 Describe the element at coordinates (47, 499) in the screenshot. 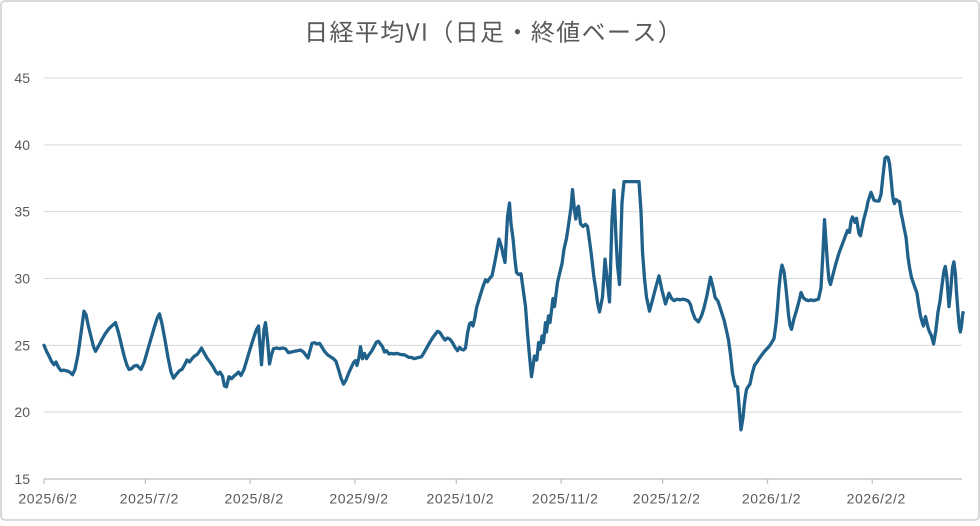

I see `svg-text: 2025/6/2` at that location.